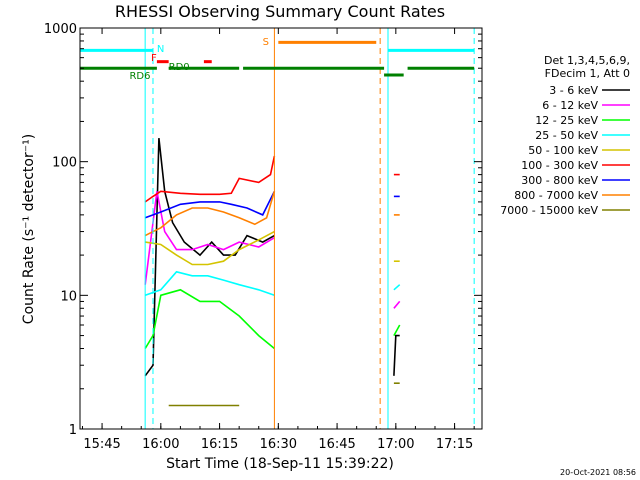  Describe the element at coordinates (278, 444) in the screenshot. I see `x-tick-label-3: 16:30` at that location.